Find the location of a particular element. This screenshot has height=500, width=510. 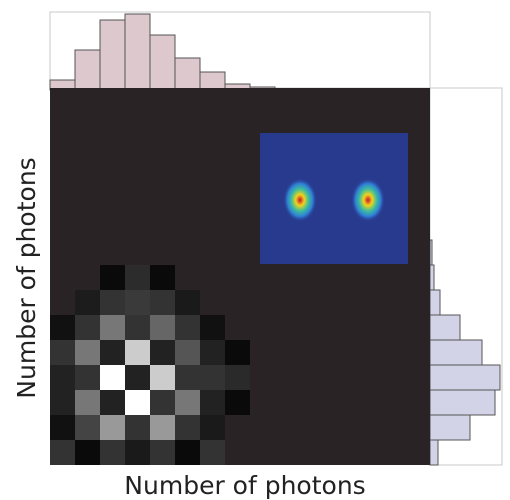

inset-image is located at coordinates (334, 198).